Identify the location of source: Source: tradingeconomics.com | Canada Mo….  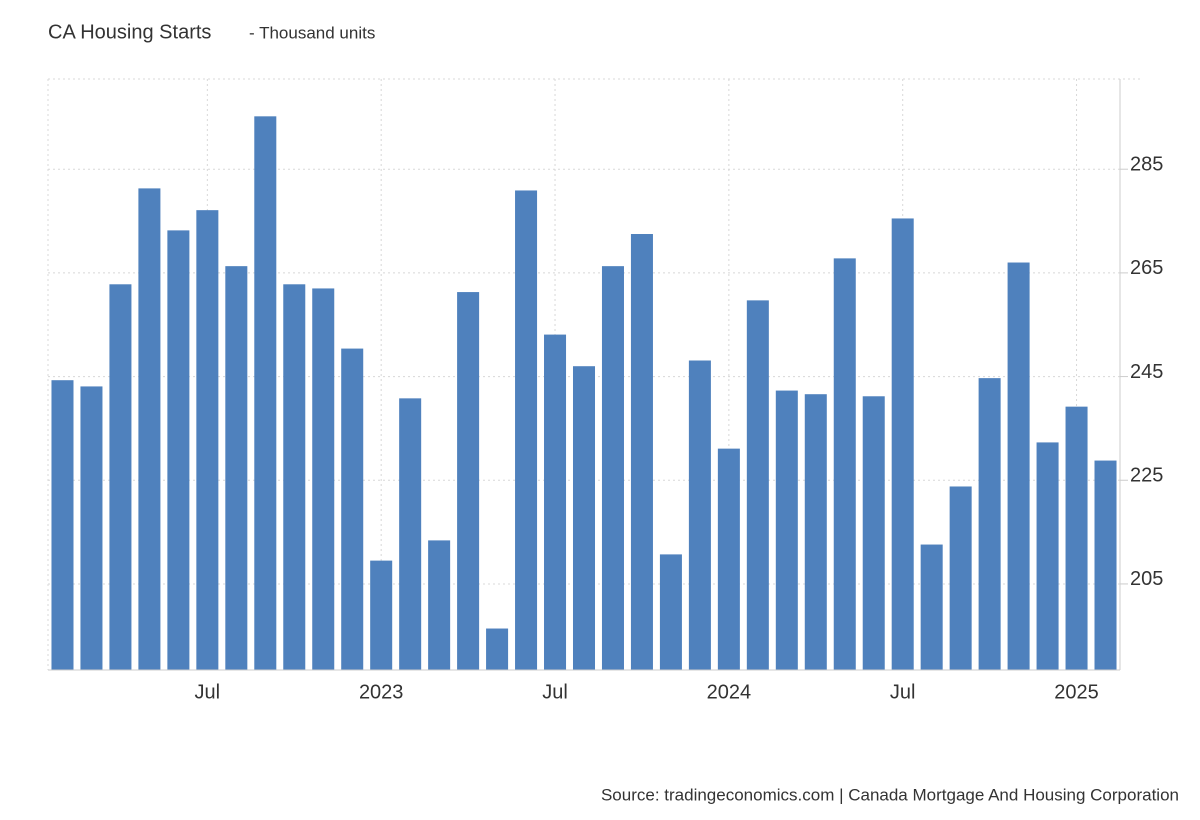
(890, 794).